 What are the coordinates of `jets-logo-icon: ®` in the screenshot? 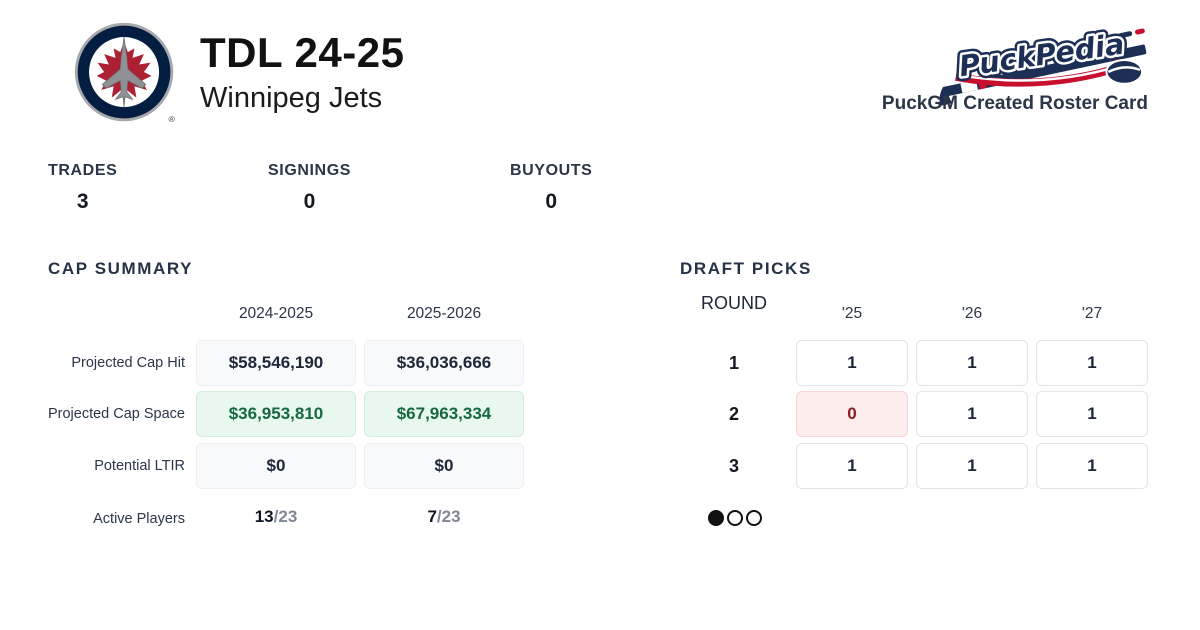 It's located at (125, 73).